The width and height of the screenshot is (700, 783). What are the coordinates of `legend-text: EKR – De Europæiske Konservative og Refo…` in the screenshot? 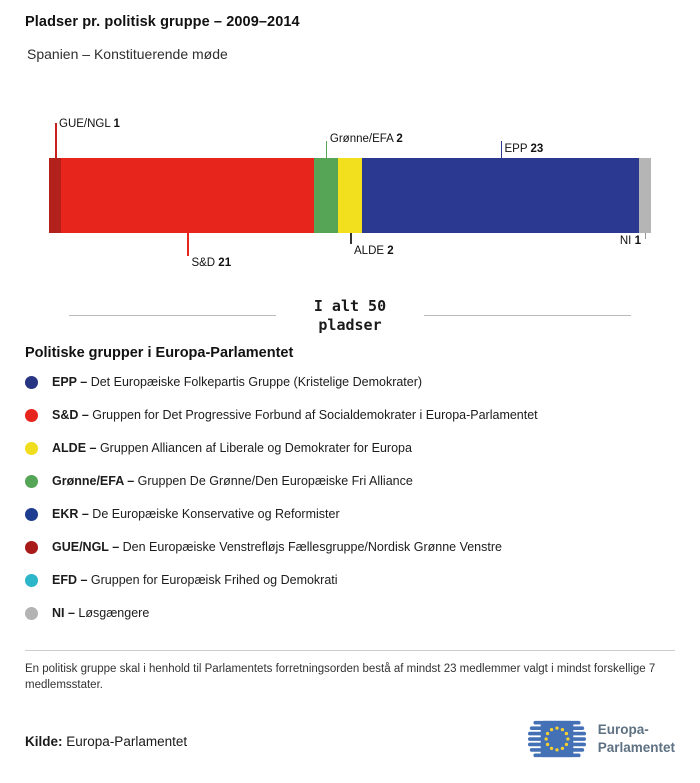 It's located at (196, 513).